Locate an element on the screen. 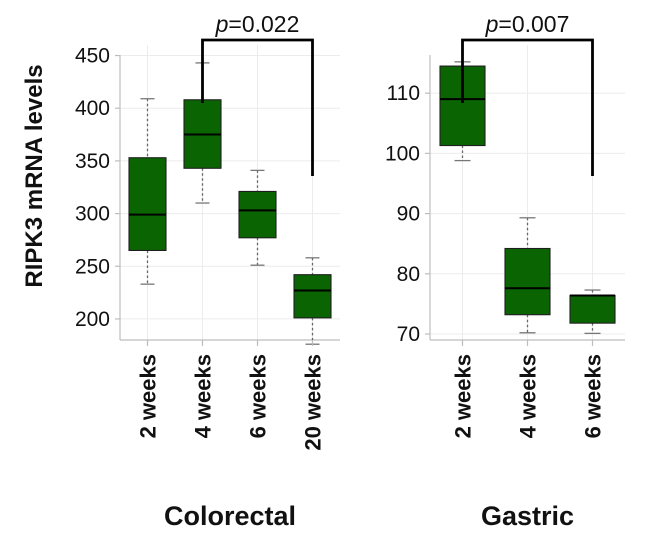 Image resolution: width=669 pixels, height=543 pixels. y-tick-label: 90 is located at coordinates (408, 214).